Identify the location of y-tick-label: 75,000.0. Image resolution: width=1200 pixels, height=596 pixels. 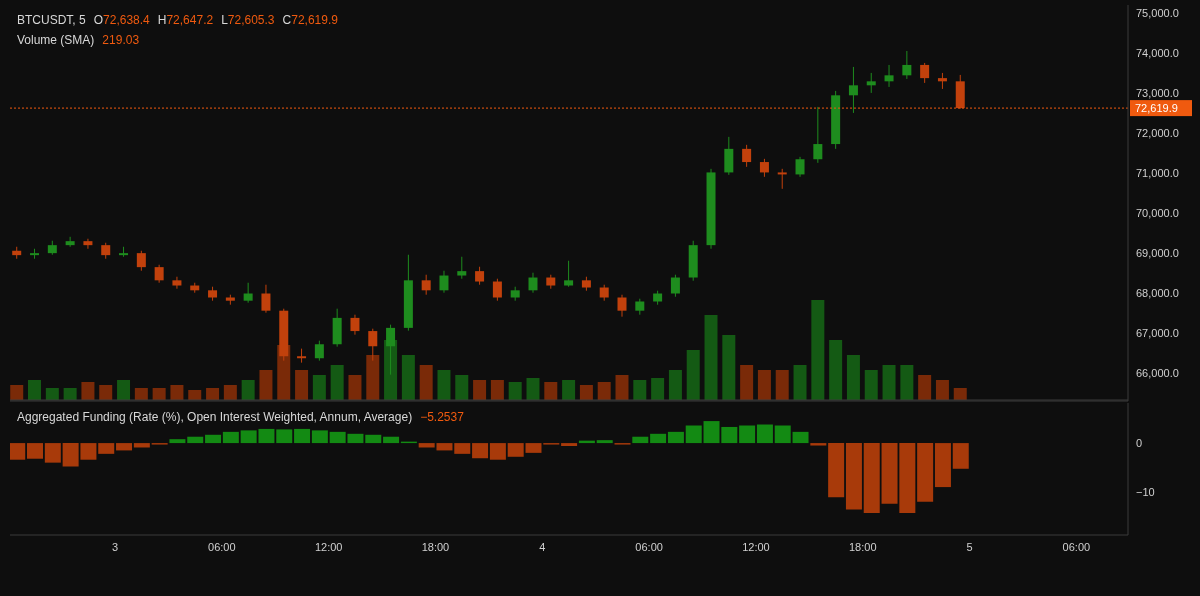
(1157, 12).